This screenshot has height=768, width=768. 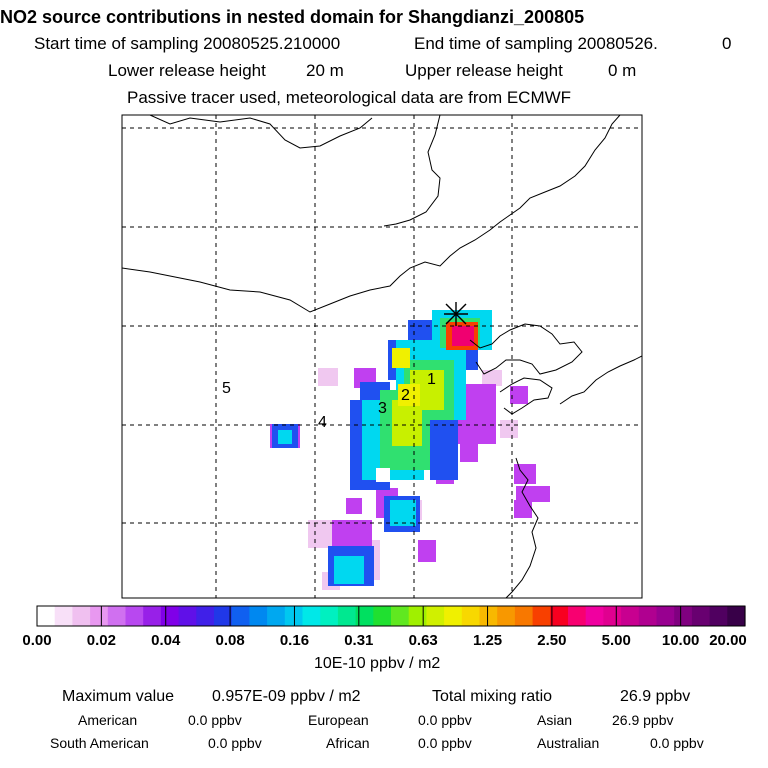 I want to click on colorbar-tick-label: 1.25, so click(x=487, y=640).